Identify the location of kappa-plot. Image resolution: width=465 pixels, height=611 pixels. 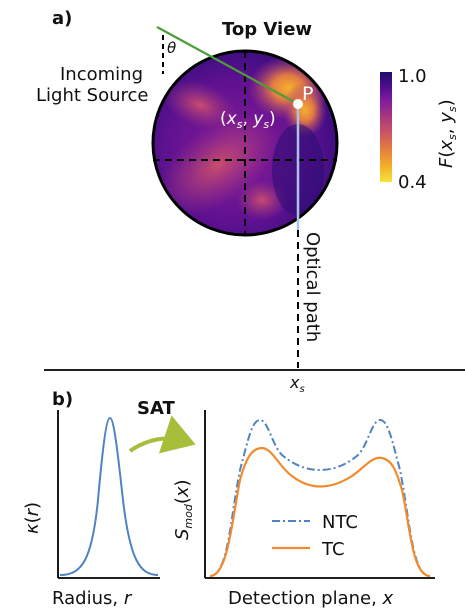
(108, 494).